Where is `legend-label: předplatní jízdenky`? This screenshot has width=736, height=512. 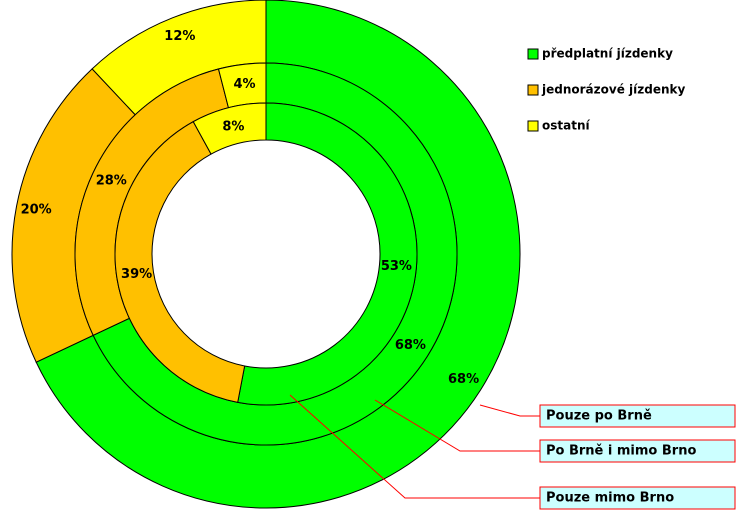
legend-label: předplatní jízdenky is located at coordinates (607, 54).